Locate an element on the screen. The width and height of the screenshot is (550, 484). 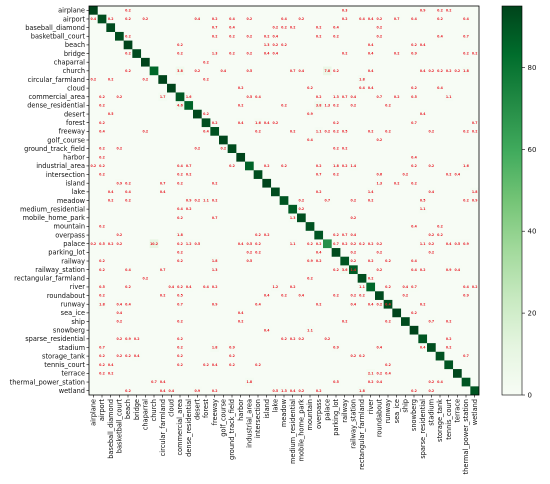
row-label: intersection is located at coordinates (65, 175).